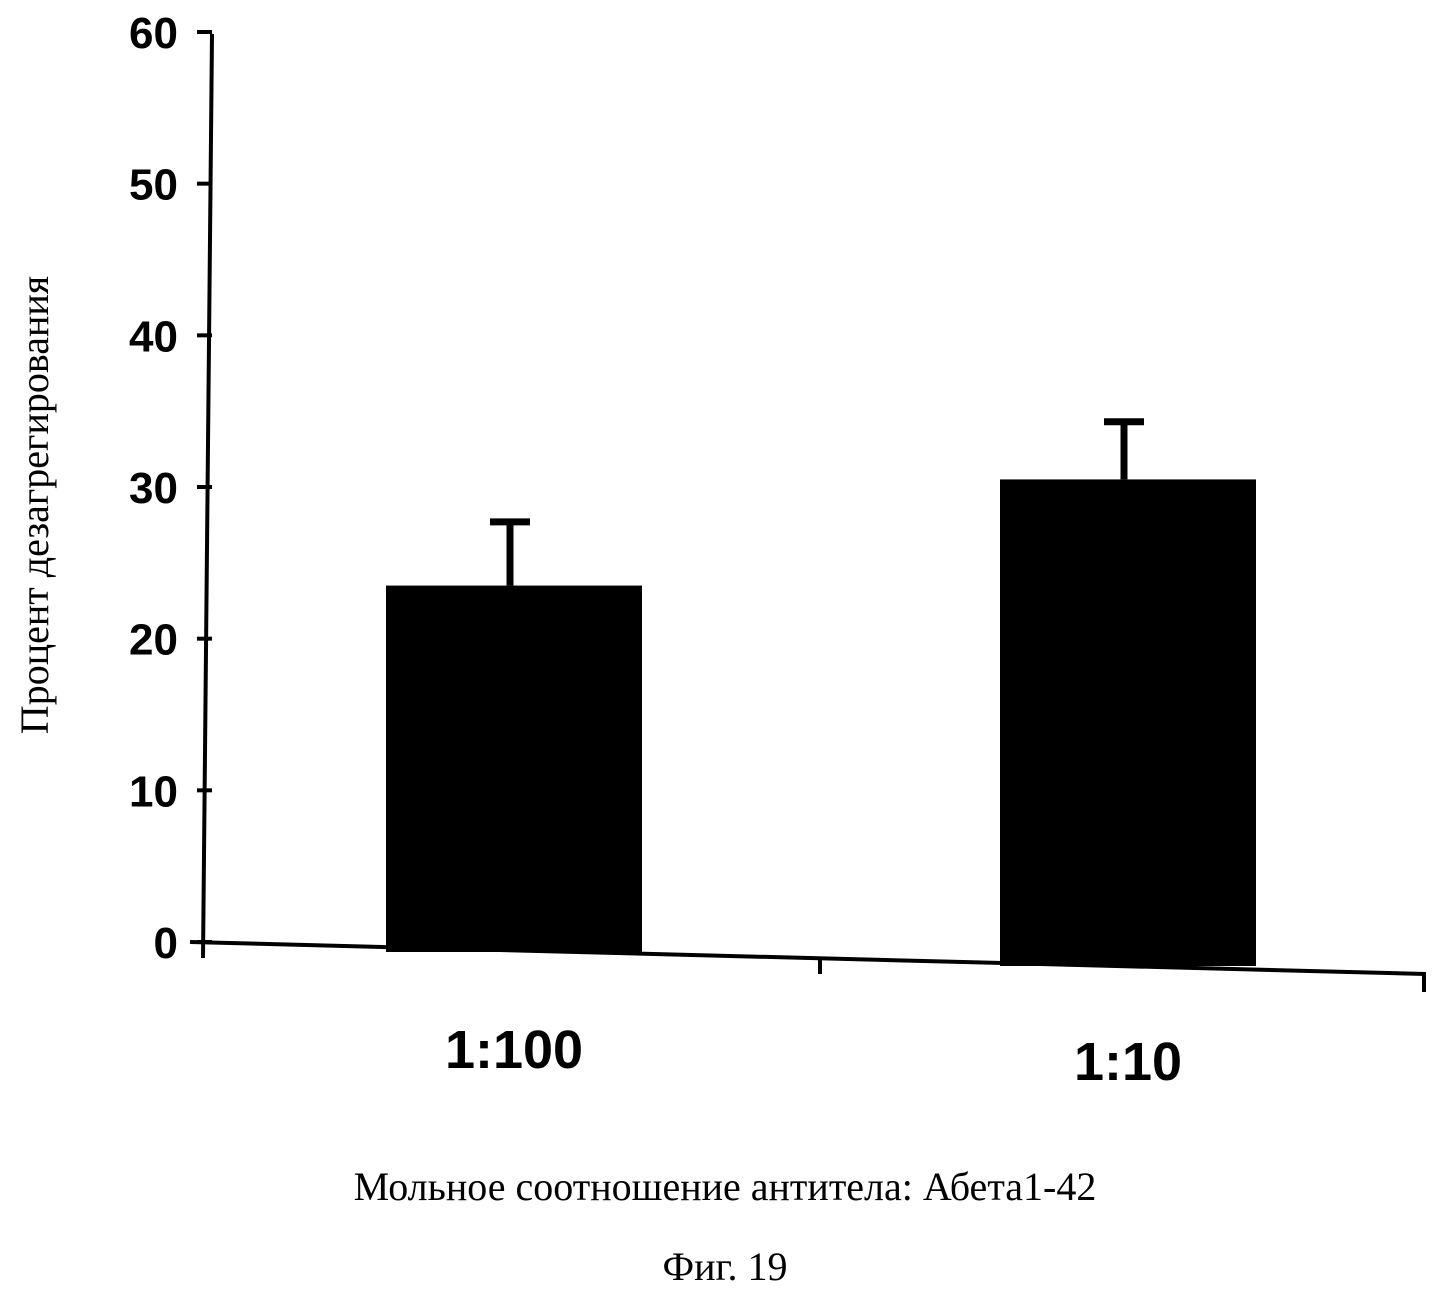  What do you see at coordinates (1128, 1062) in the screenshot?
I see `x-tick-label: 1:10` at bounding box center [1128, 1062].